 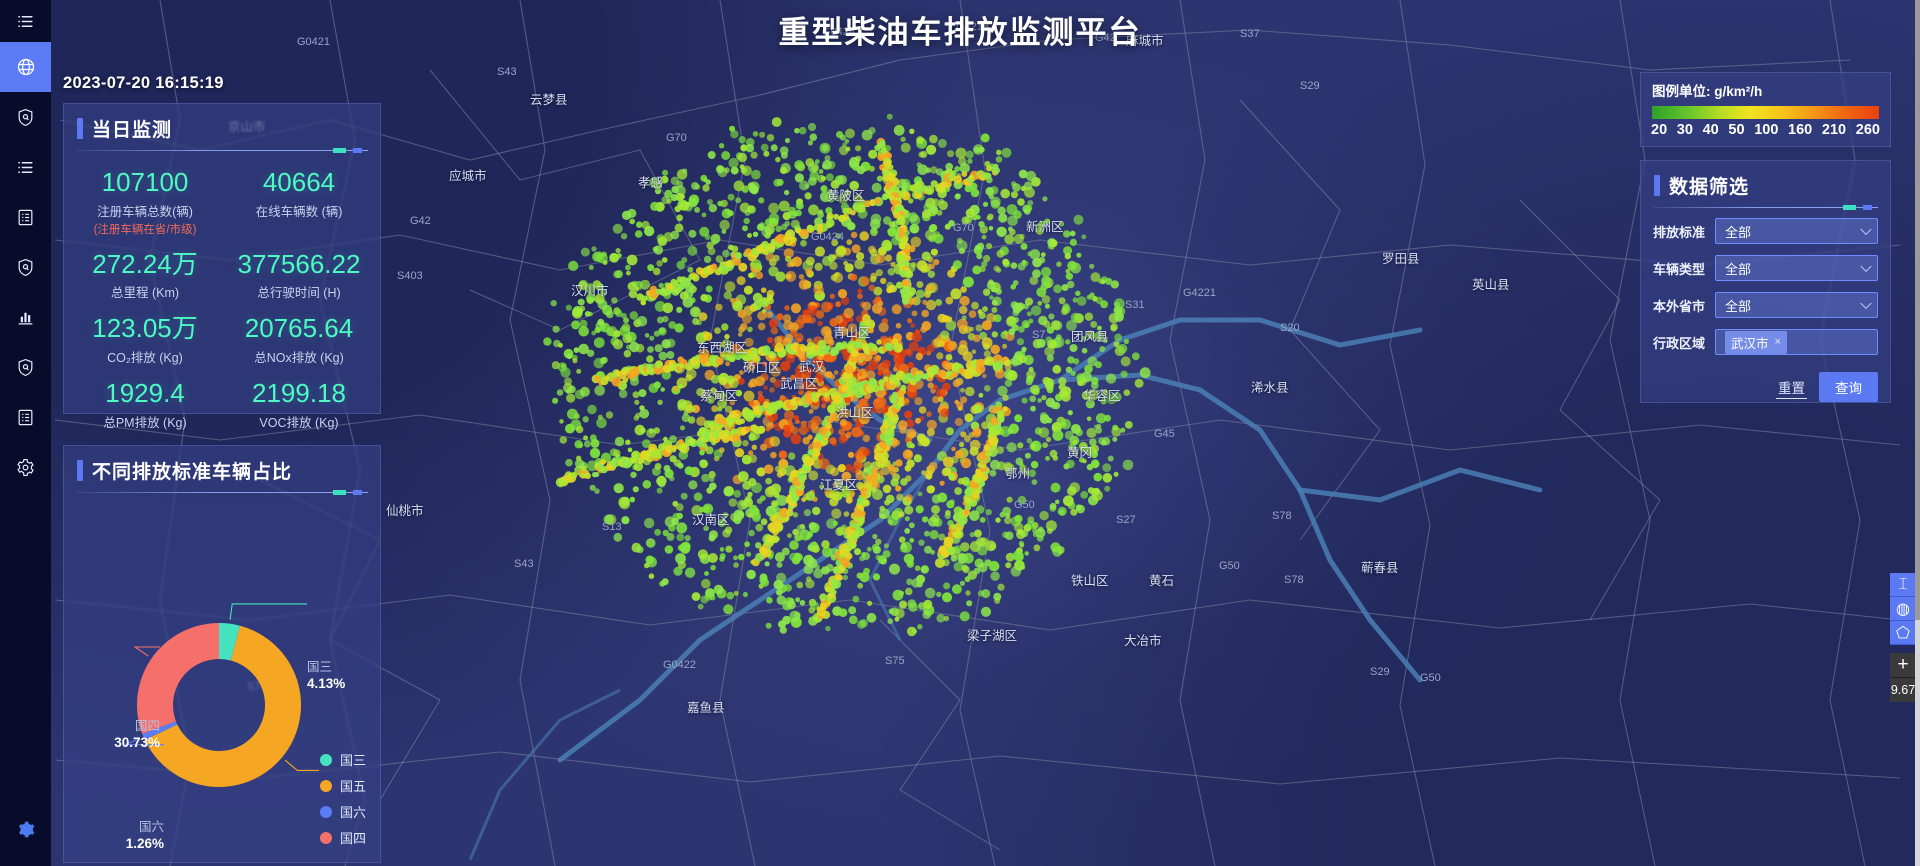 I want to click on donut-slice-label: 国三, so click(x=319, y=667).